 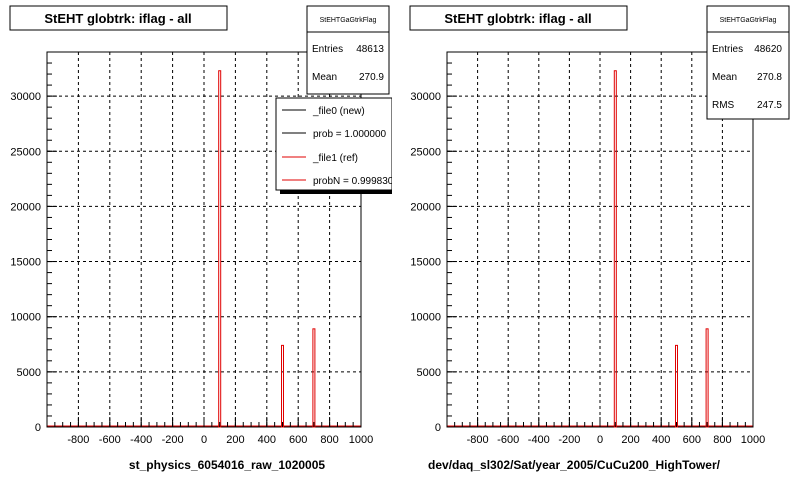 What do you see at coordinates (768, 49) in the screenshot?
I see `stats-entries-value: 48620` at bounding box center [768, 49].